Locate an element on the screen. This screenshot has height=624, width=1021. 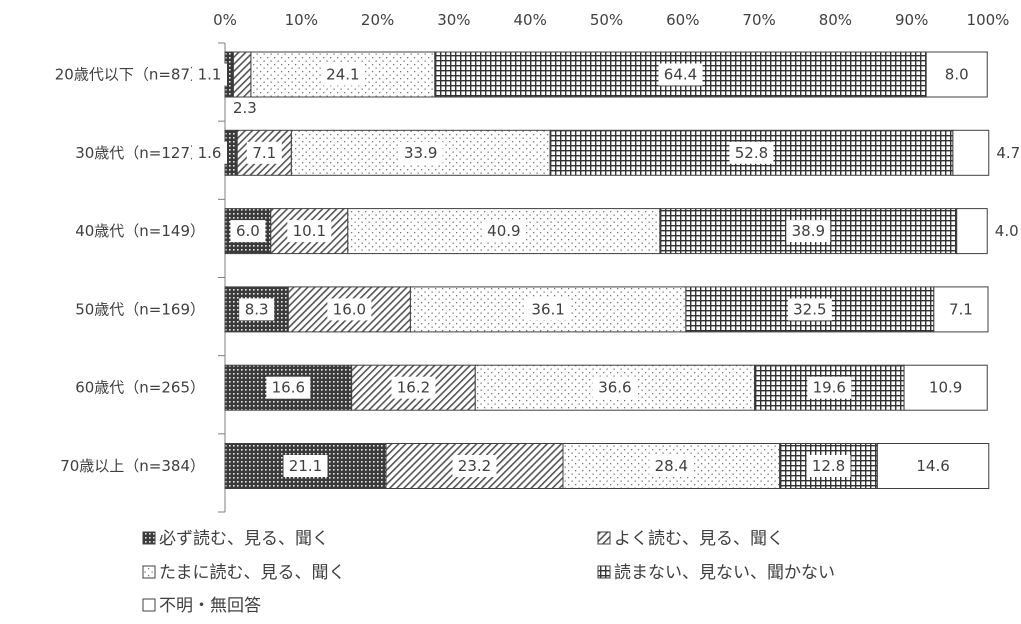
data-label: 19.6 is located at coordinates (829, 388).